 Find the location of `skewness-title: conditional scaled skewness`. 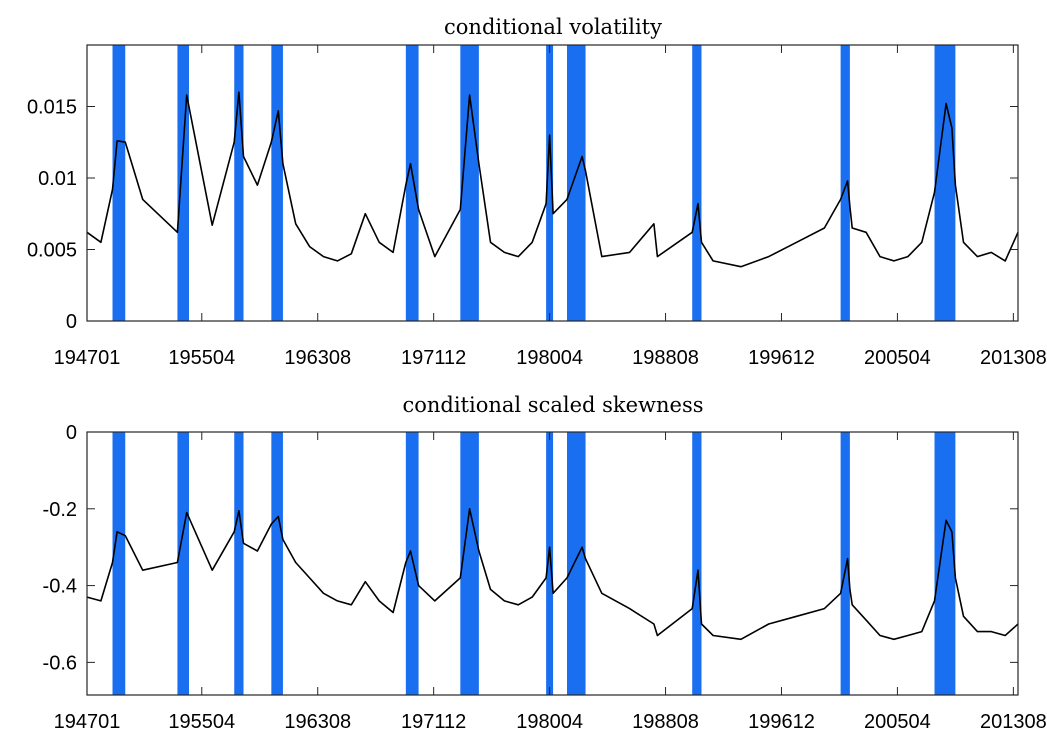

skewness-title: conditional scaled skewness is located at coordinates (552, 405).